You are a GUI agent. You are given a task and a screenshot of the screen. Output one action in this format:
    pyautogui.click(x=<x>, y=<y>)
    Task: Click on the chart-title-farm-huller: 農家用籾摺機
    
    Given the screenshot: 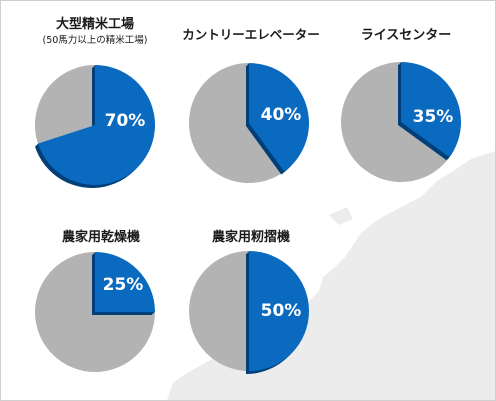 What is the action you would take?
    pyautogui.click(x=250, y=237)
    